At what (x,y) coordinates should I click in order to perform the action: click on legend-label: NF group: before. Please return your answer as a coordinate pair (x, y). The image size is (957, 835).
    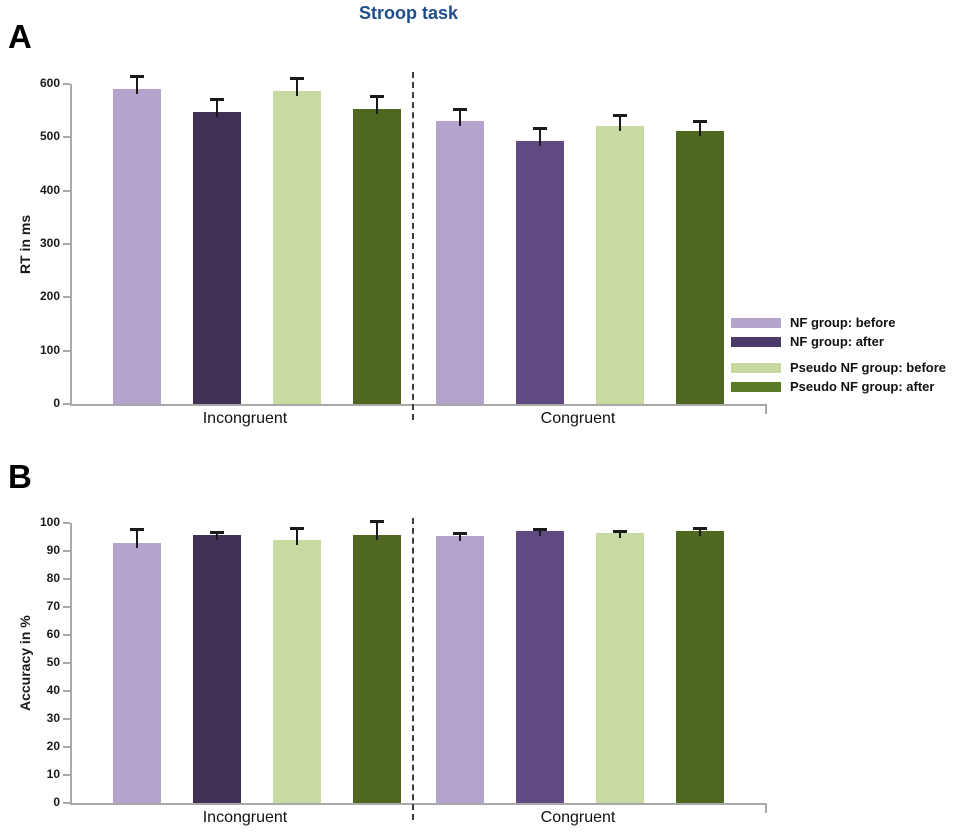
    Looking at the image, I should click on (843, 322).